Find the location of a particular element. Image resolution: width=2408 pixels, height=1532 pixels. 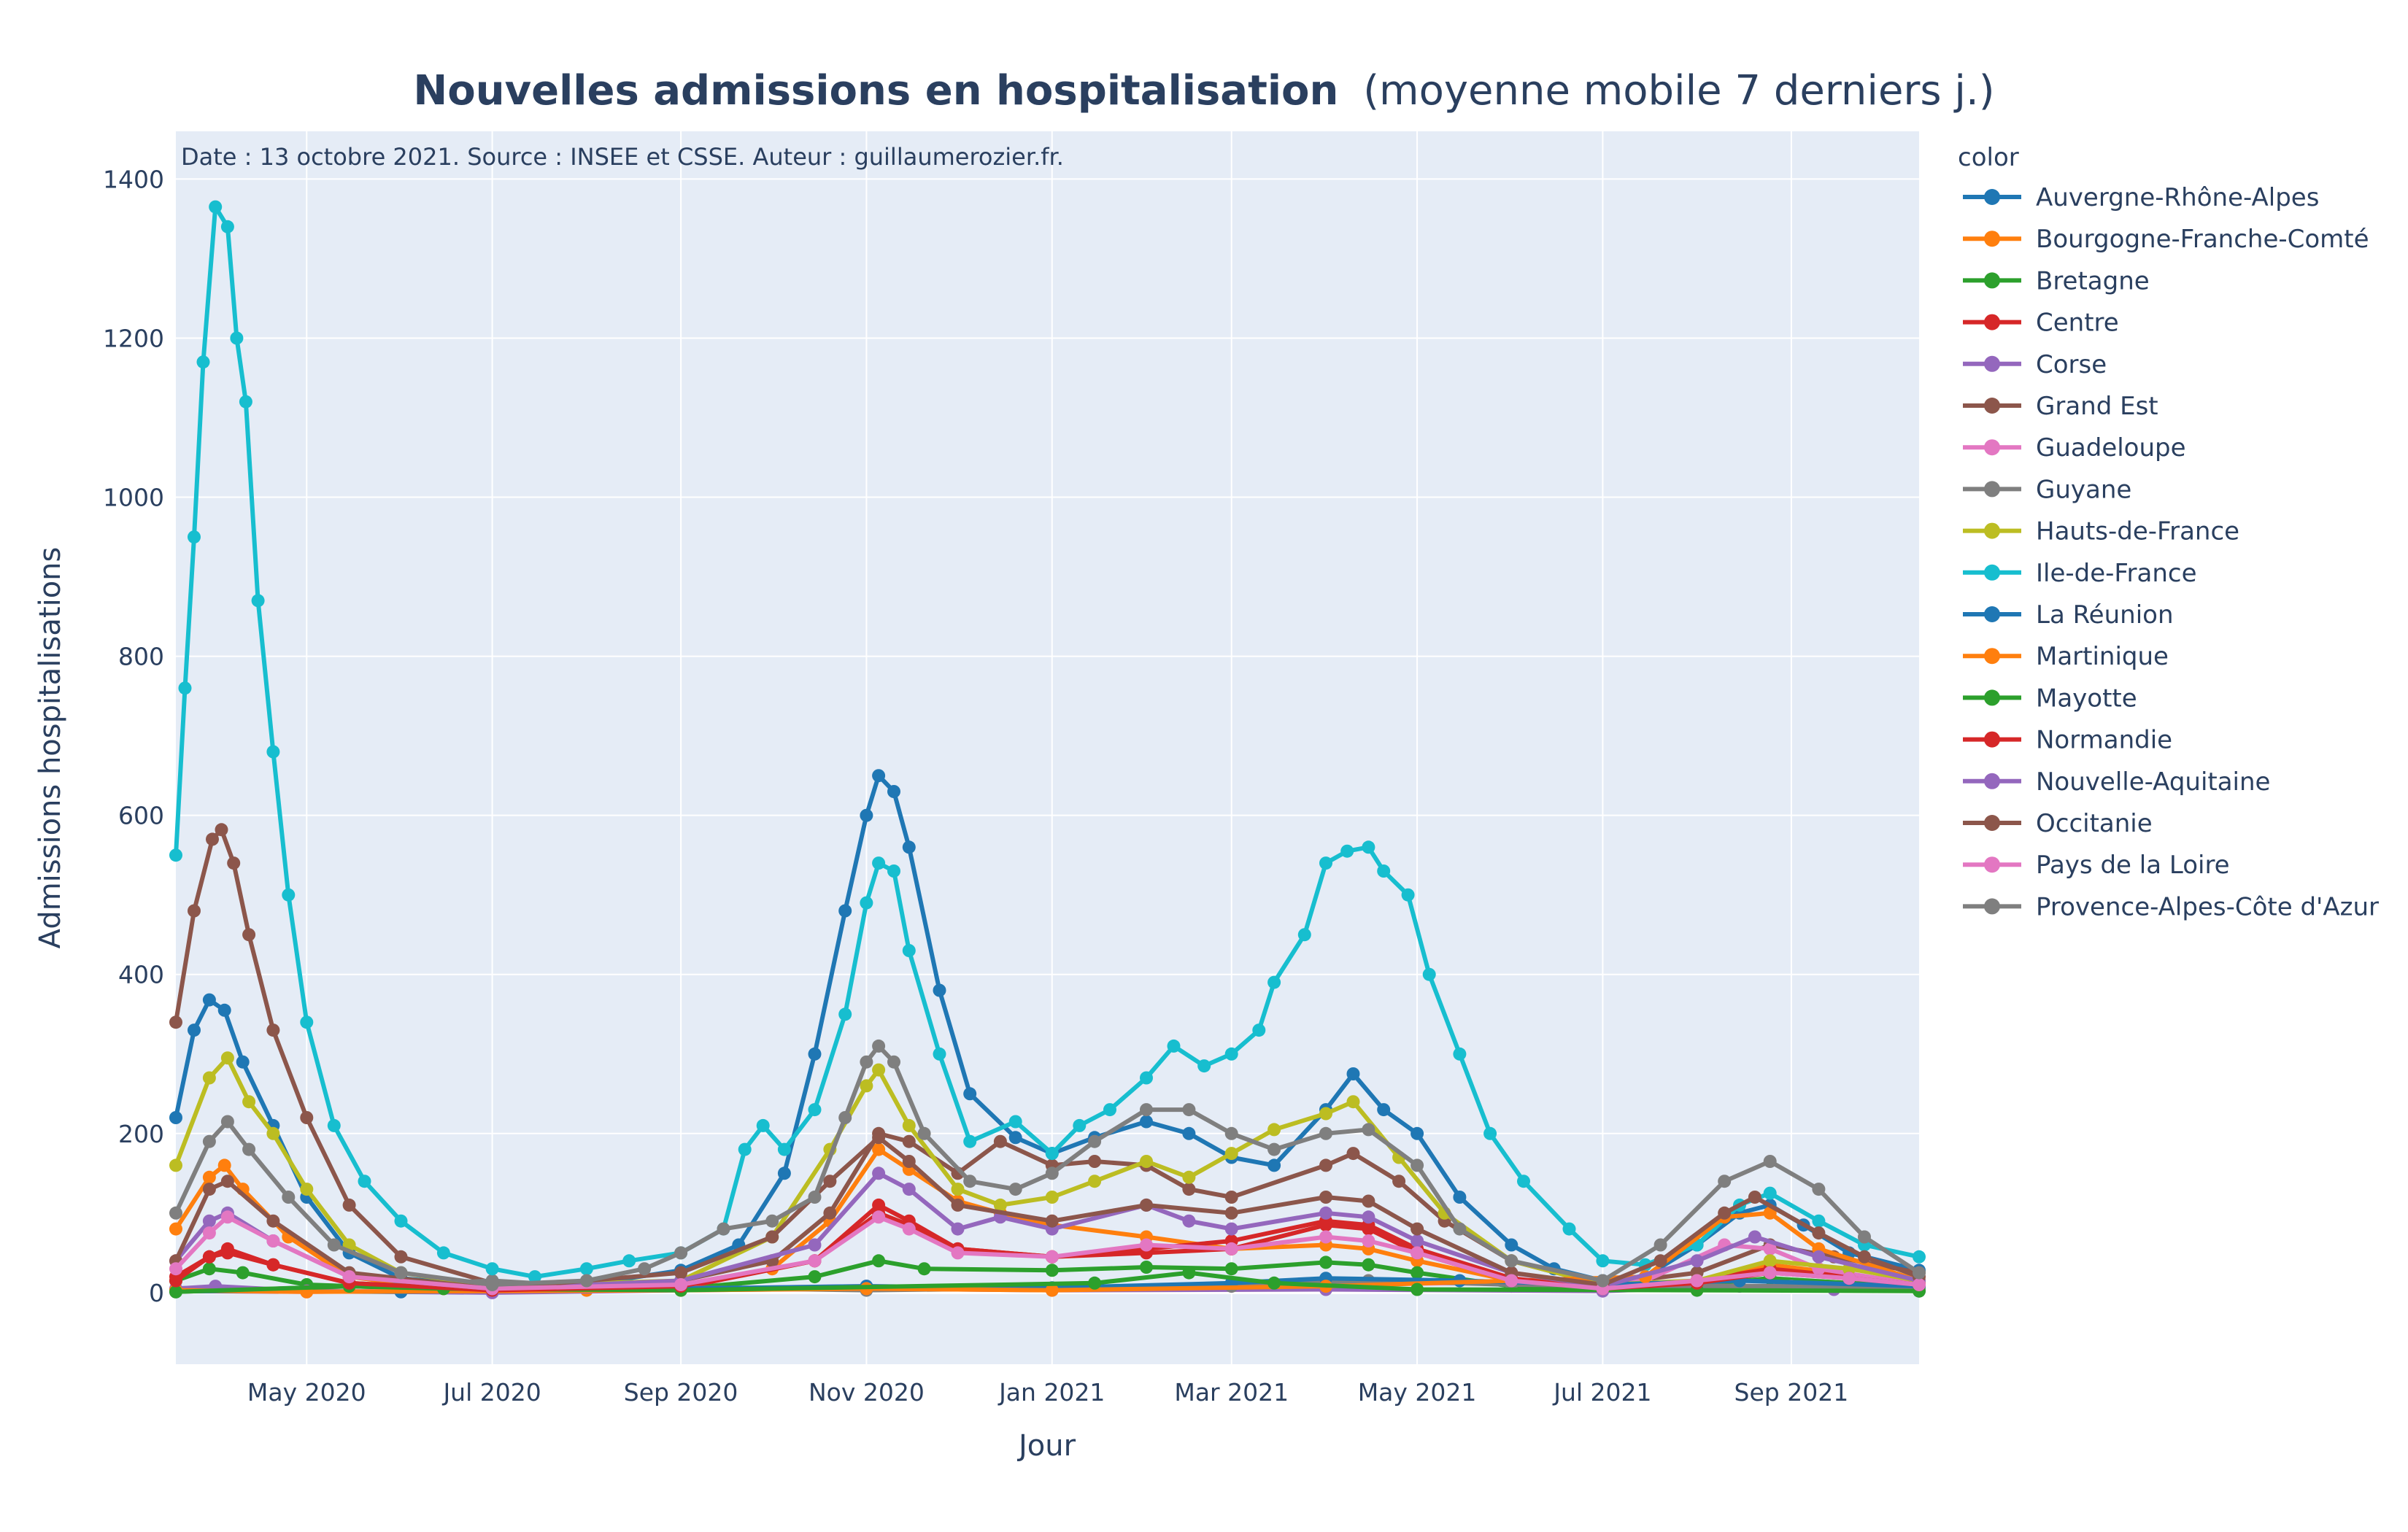

legend-item: Guadeloupe is located at coordinates (2074, 448).